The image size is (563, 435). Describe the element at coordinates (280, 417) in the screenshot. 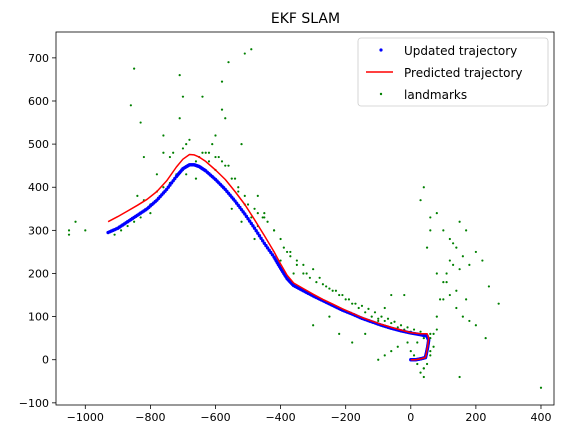

I see `x-tick-label: −400` at that location.